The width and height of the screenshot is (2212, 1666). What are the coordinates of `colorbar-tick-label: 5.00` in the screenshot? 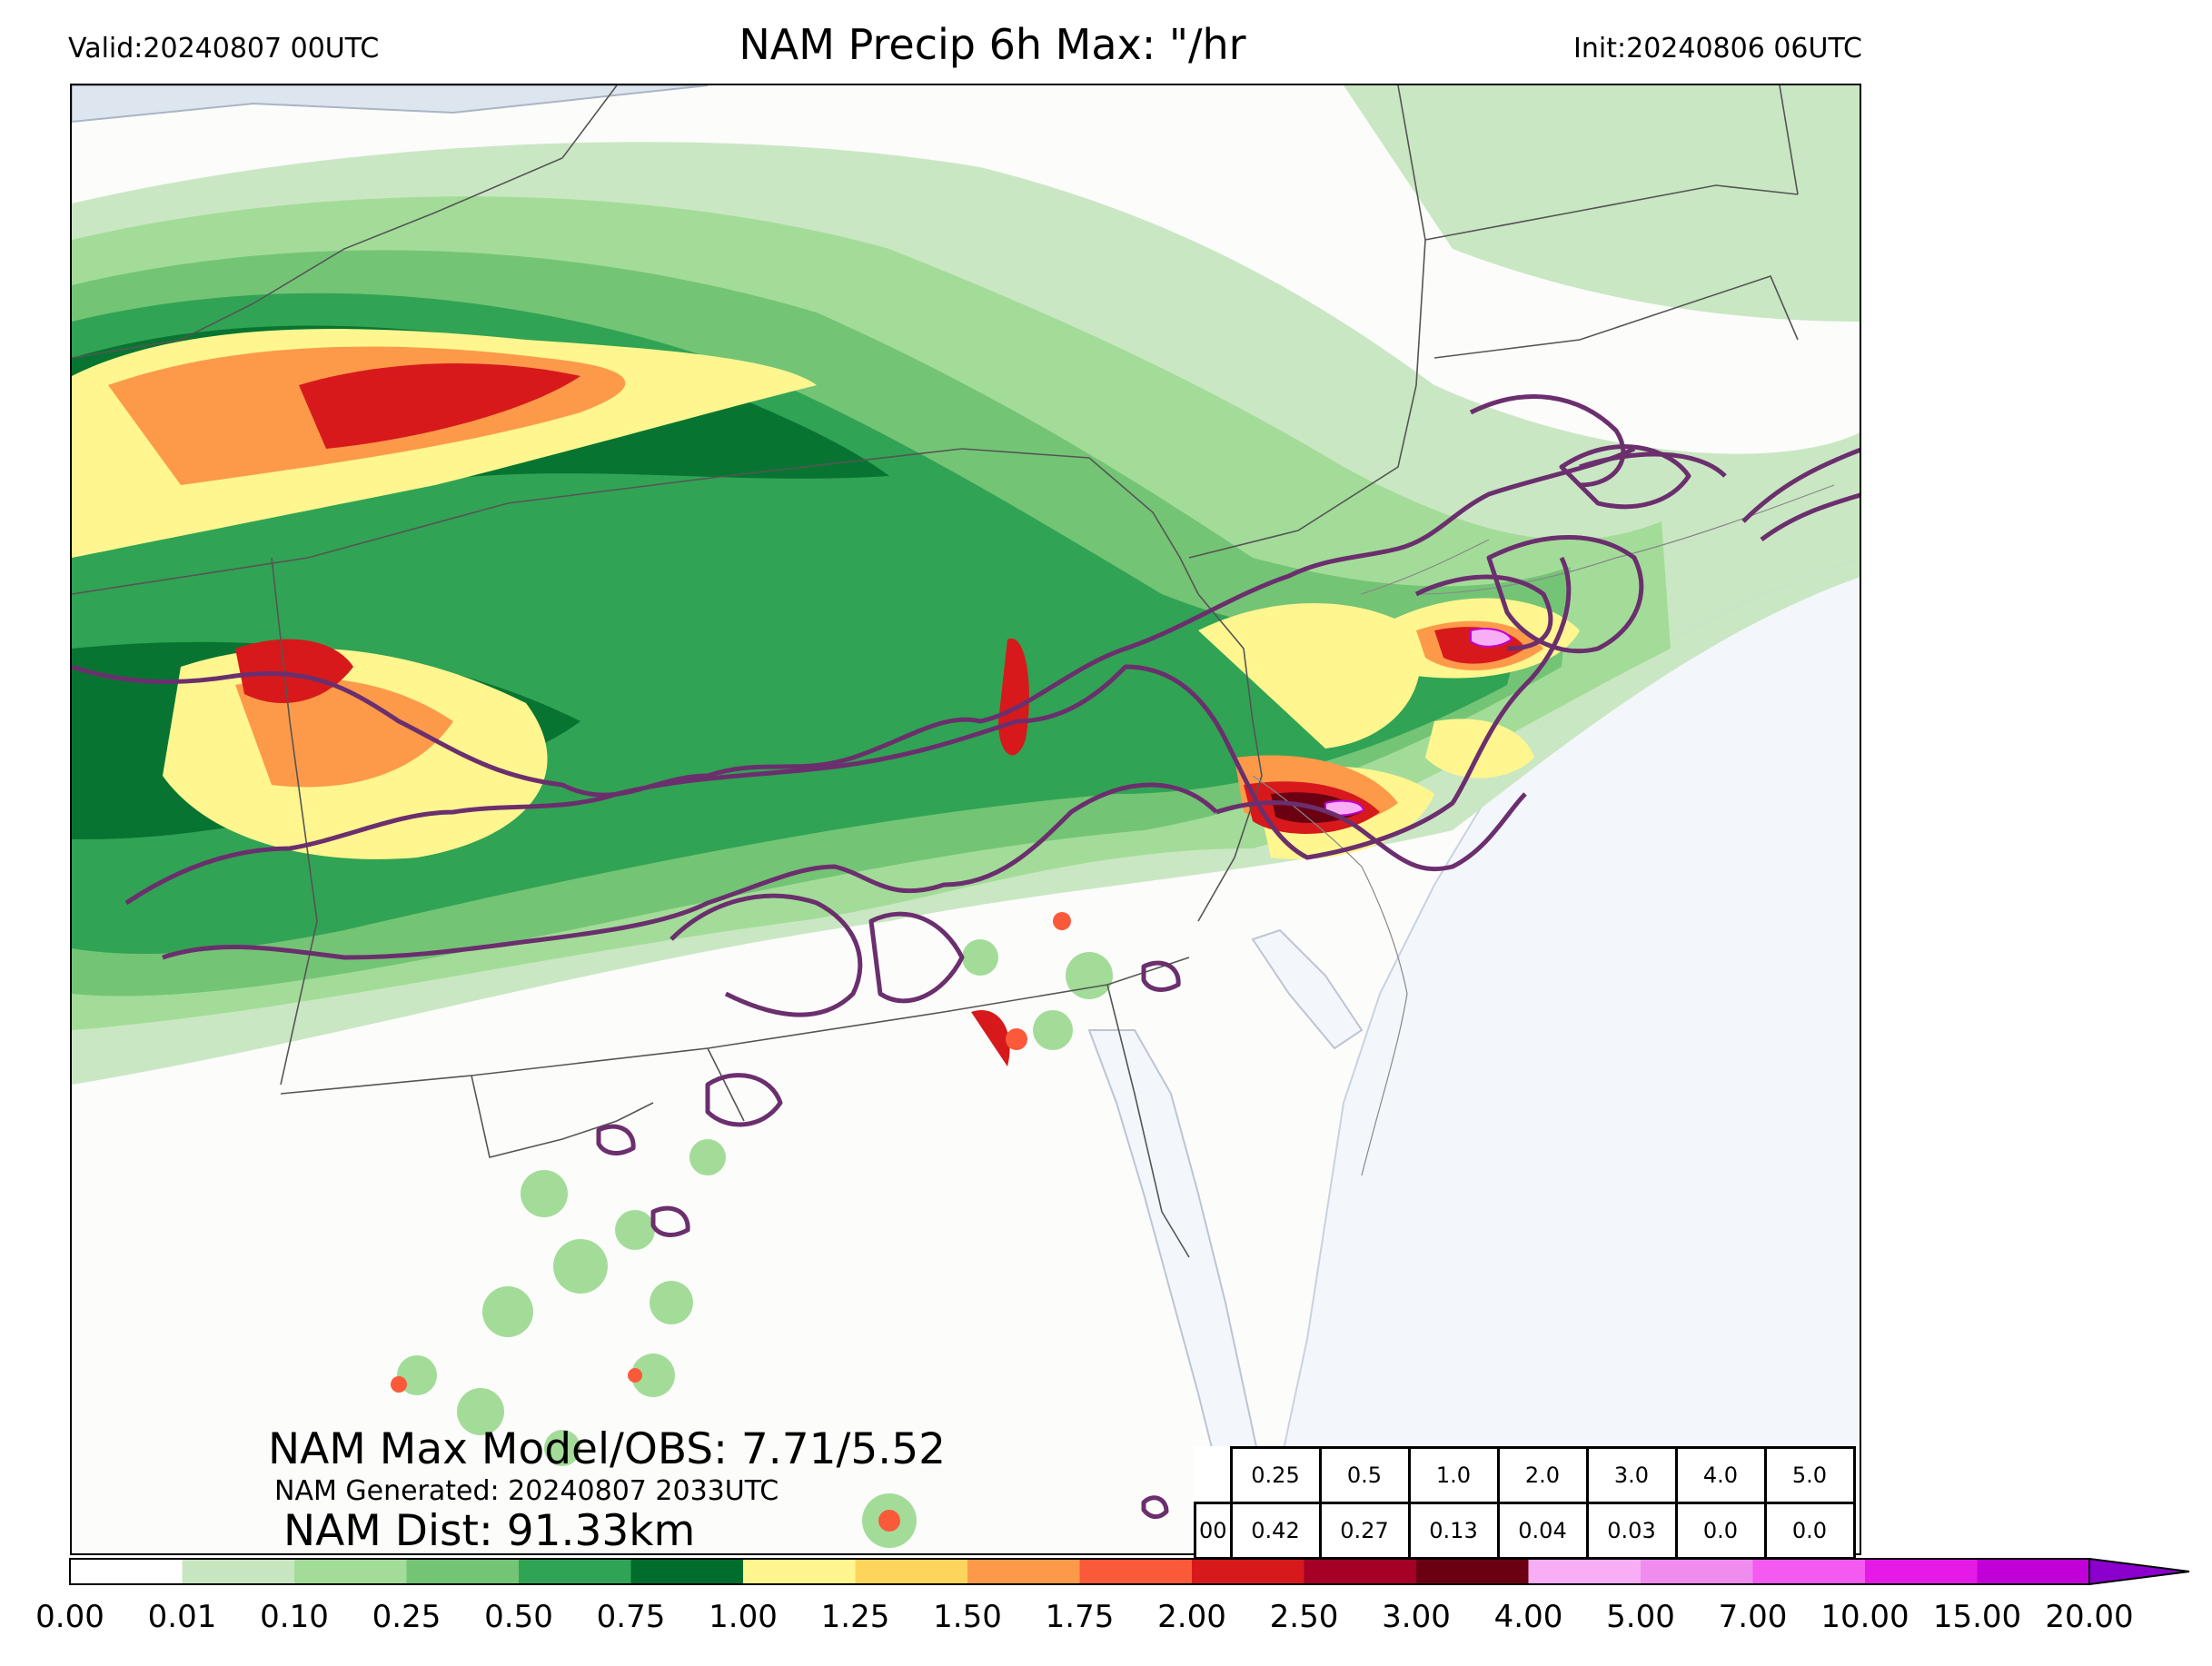 It's located at (1640, 1617).